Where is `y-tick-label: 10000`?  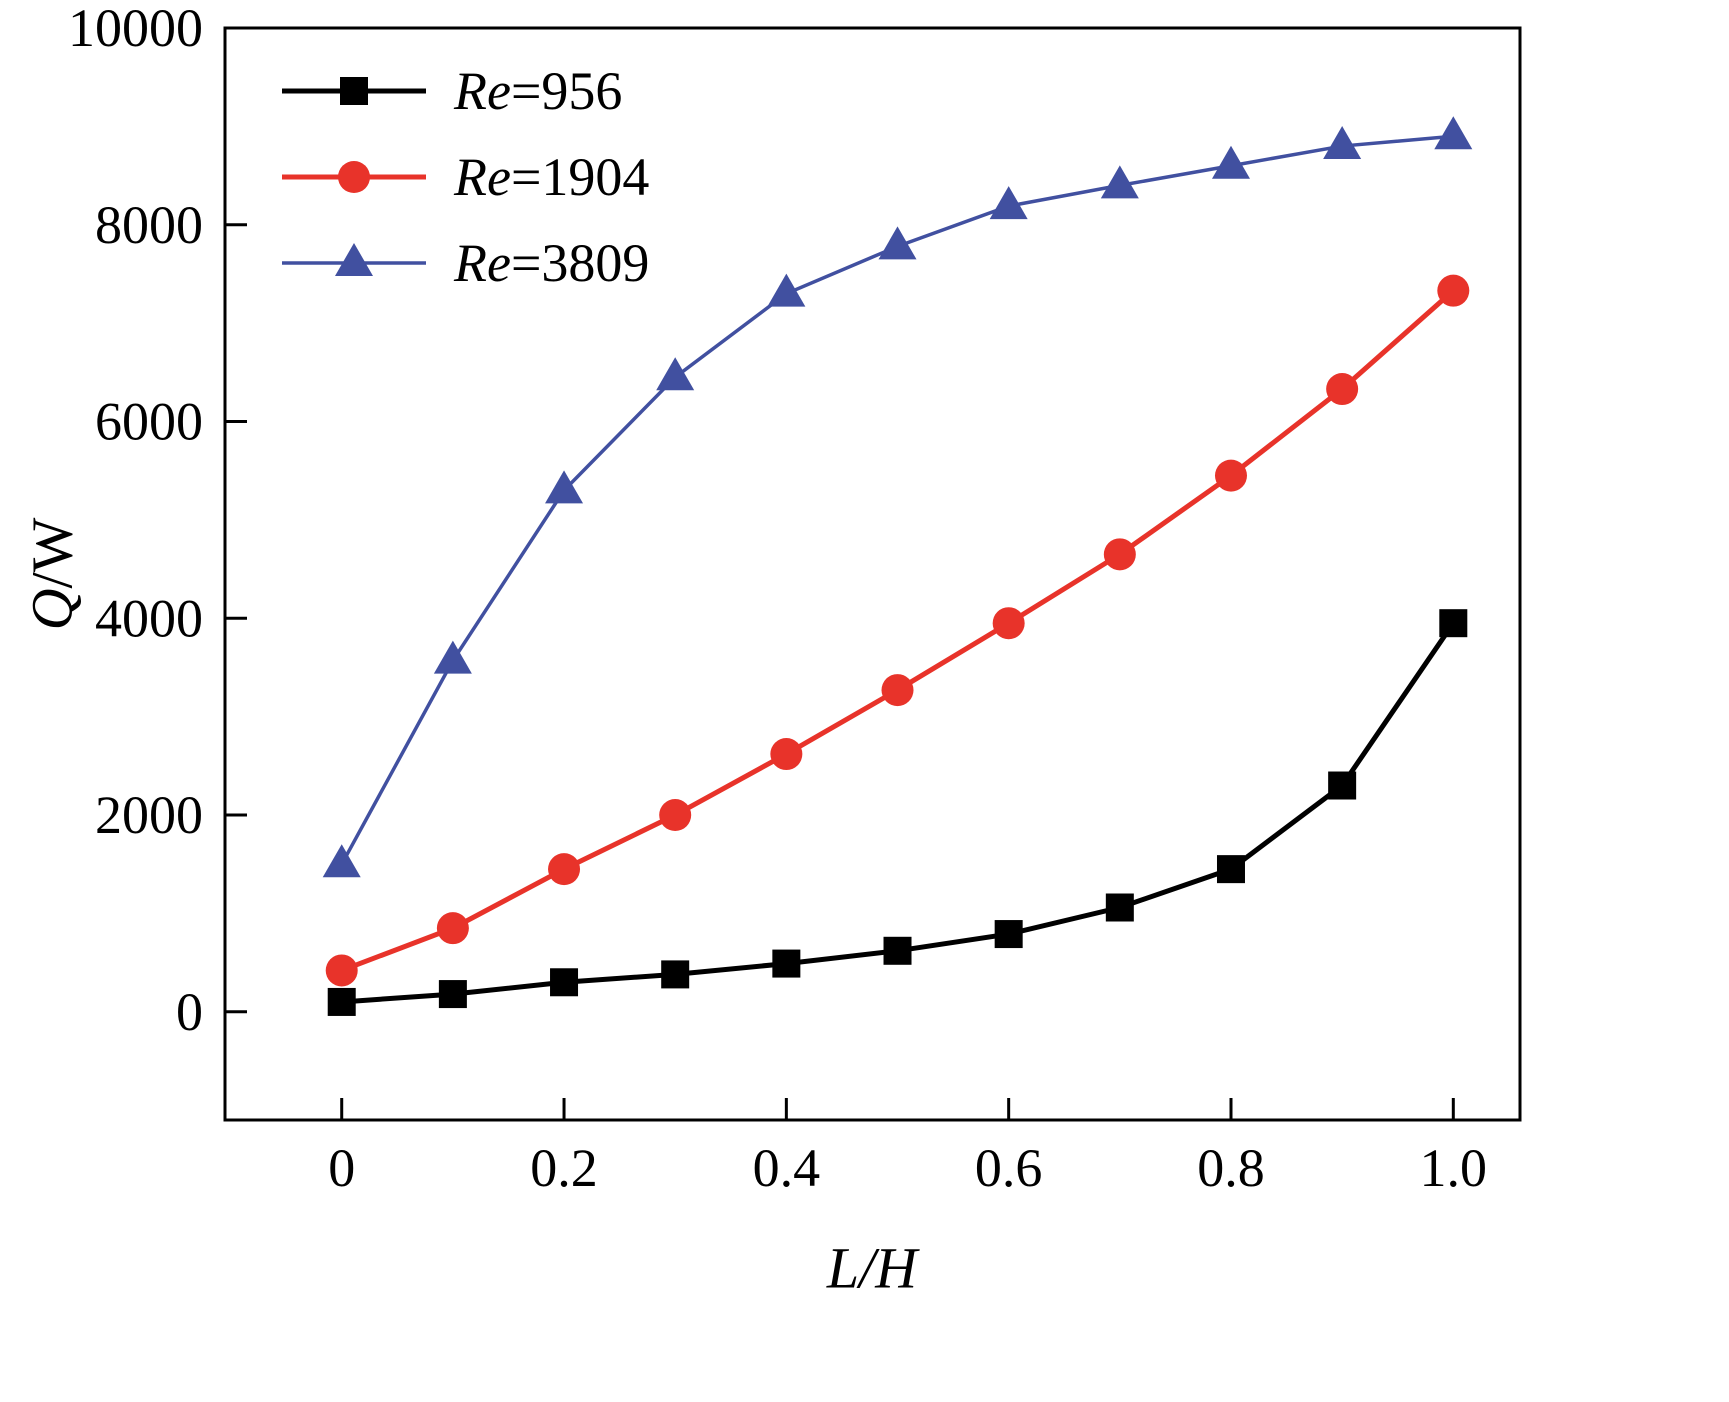 y-tick-label: 10000 is located at coordinates (135, 29).